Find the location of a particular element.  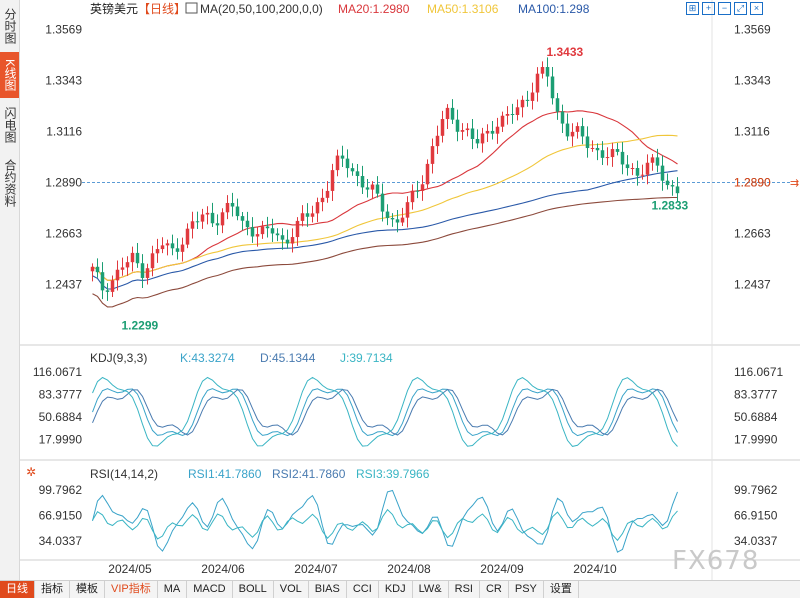

x-tick-label: 2024/09 is located at coordinates (502, 569).